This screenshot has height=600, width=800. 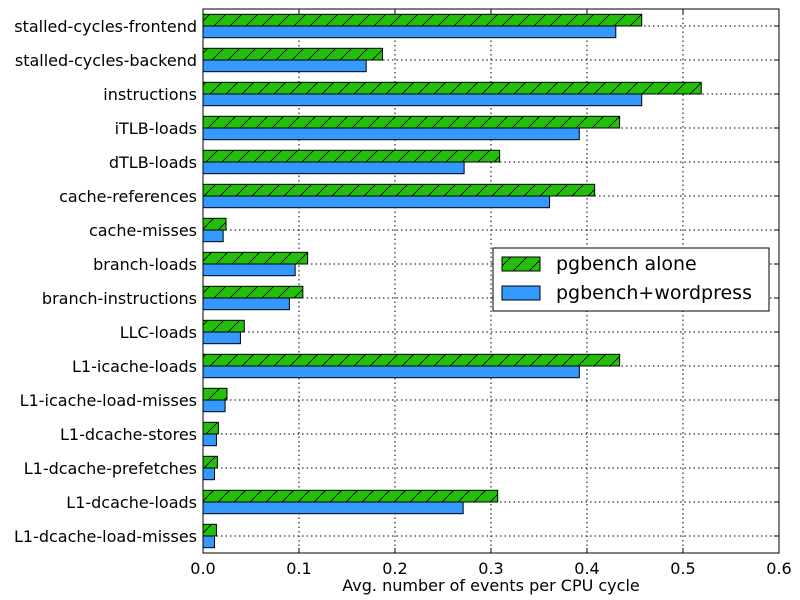 What do you see at coordinates (626, 264) in the screenshot?
I see `legend-label: pgbench alone` at bounding box center [626, 264].